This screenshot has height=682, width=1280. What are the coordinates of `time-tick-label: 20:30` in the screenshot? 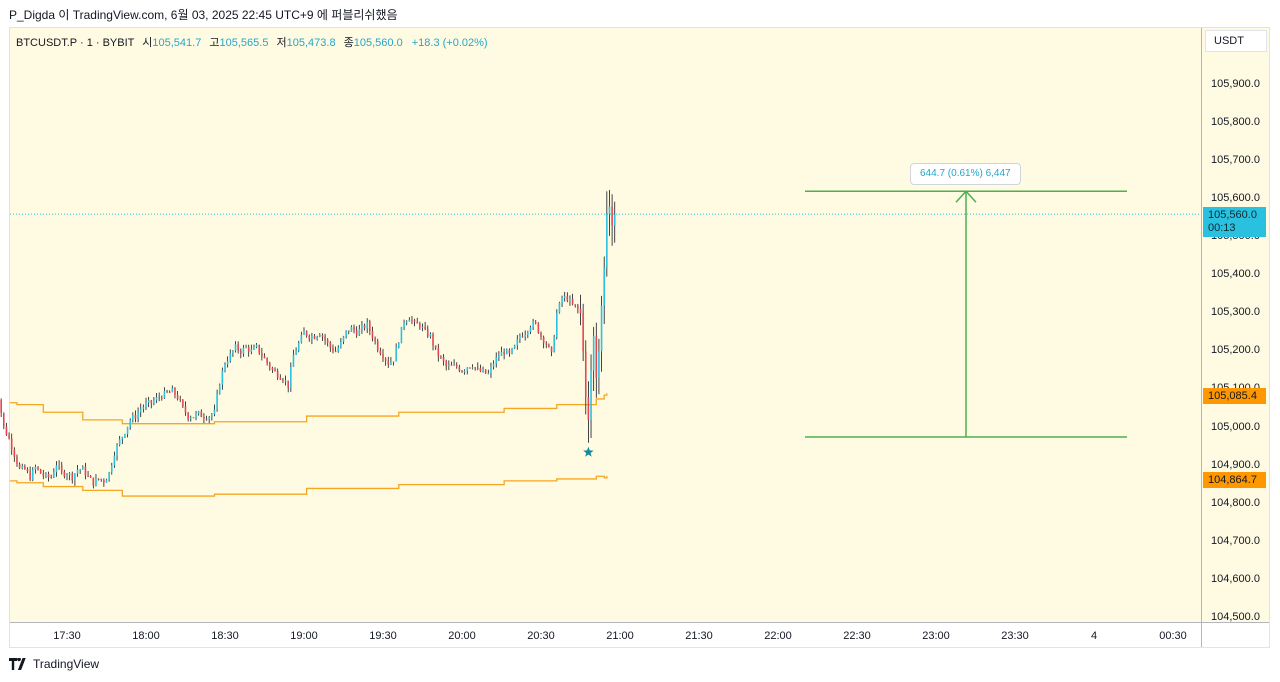 It's located at (541, 636).